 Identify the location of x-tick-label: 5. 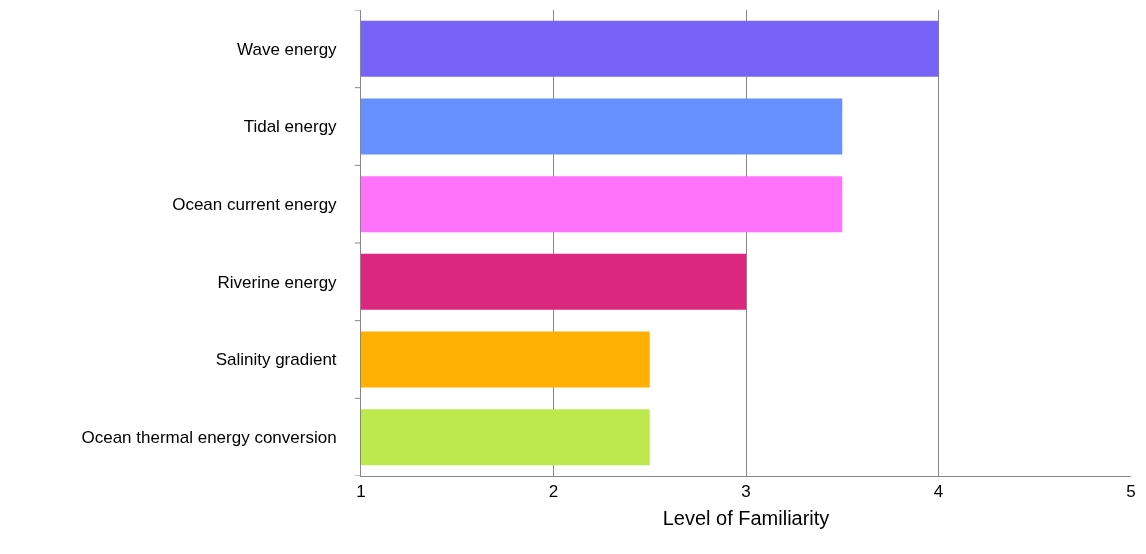
(1131, 492).